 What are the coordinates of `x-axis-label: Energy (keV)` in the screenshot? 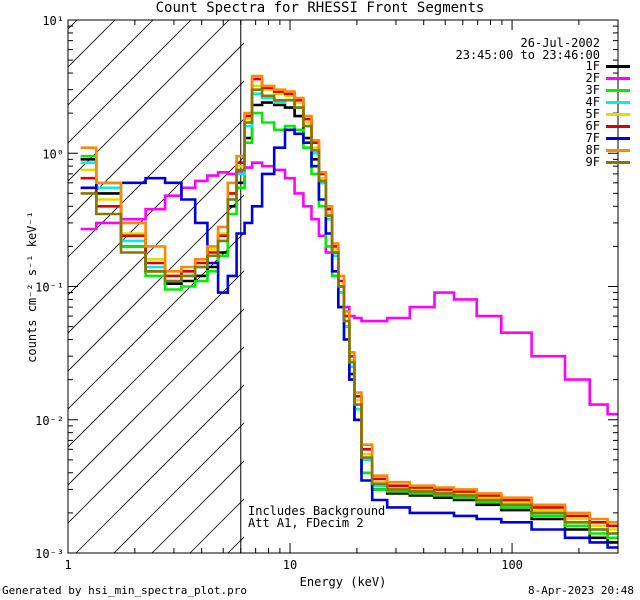 It's located at (343, 582).